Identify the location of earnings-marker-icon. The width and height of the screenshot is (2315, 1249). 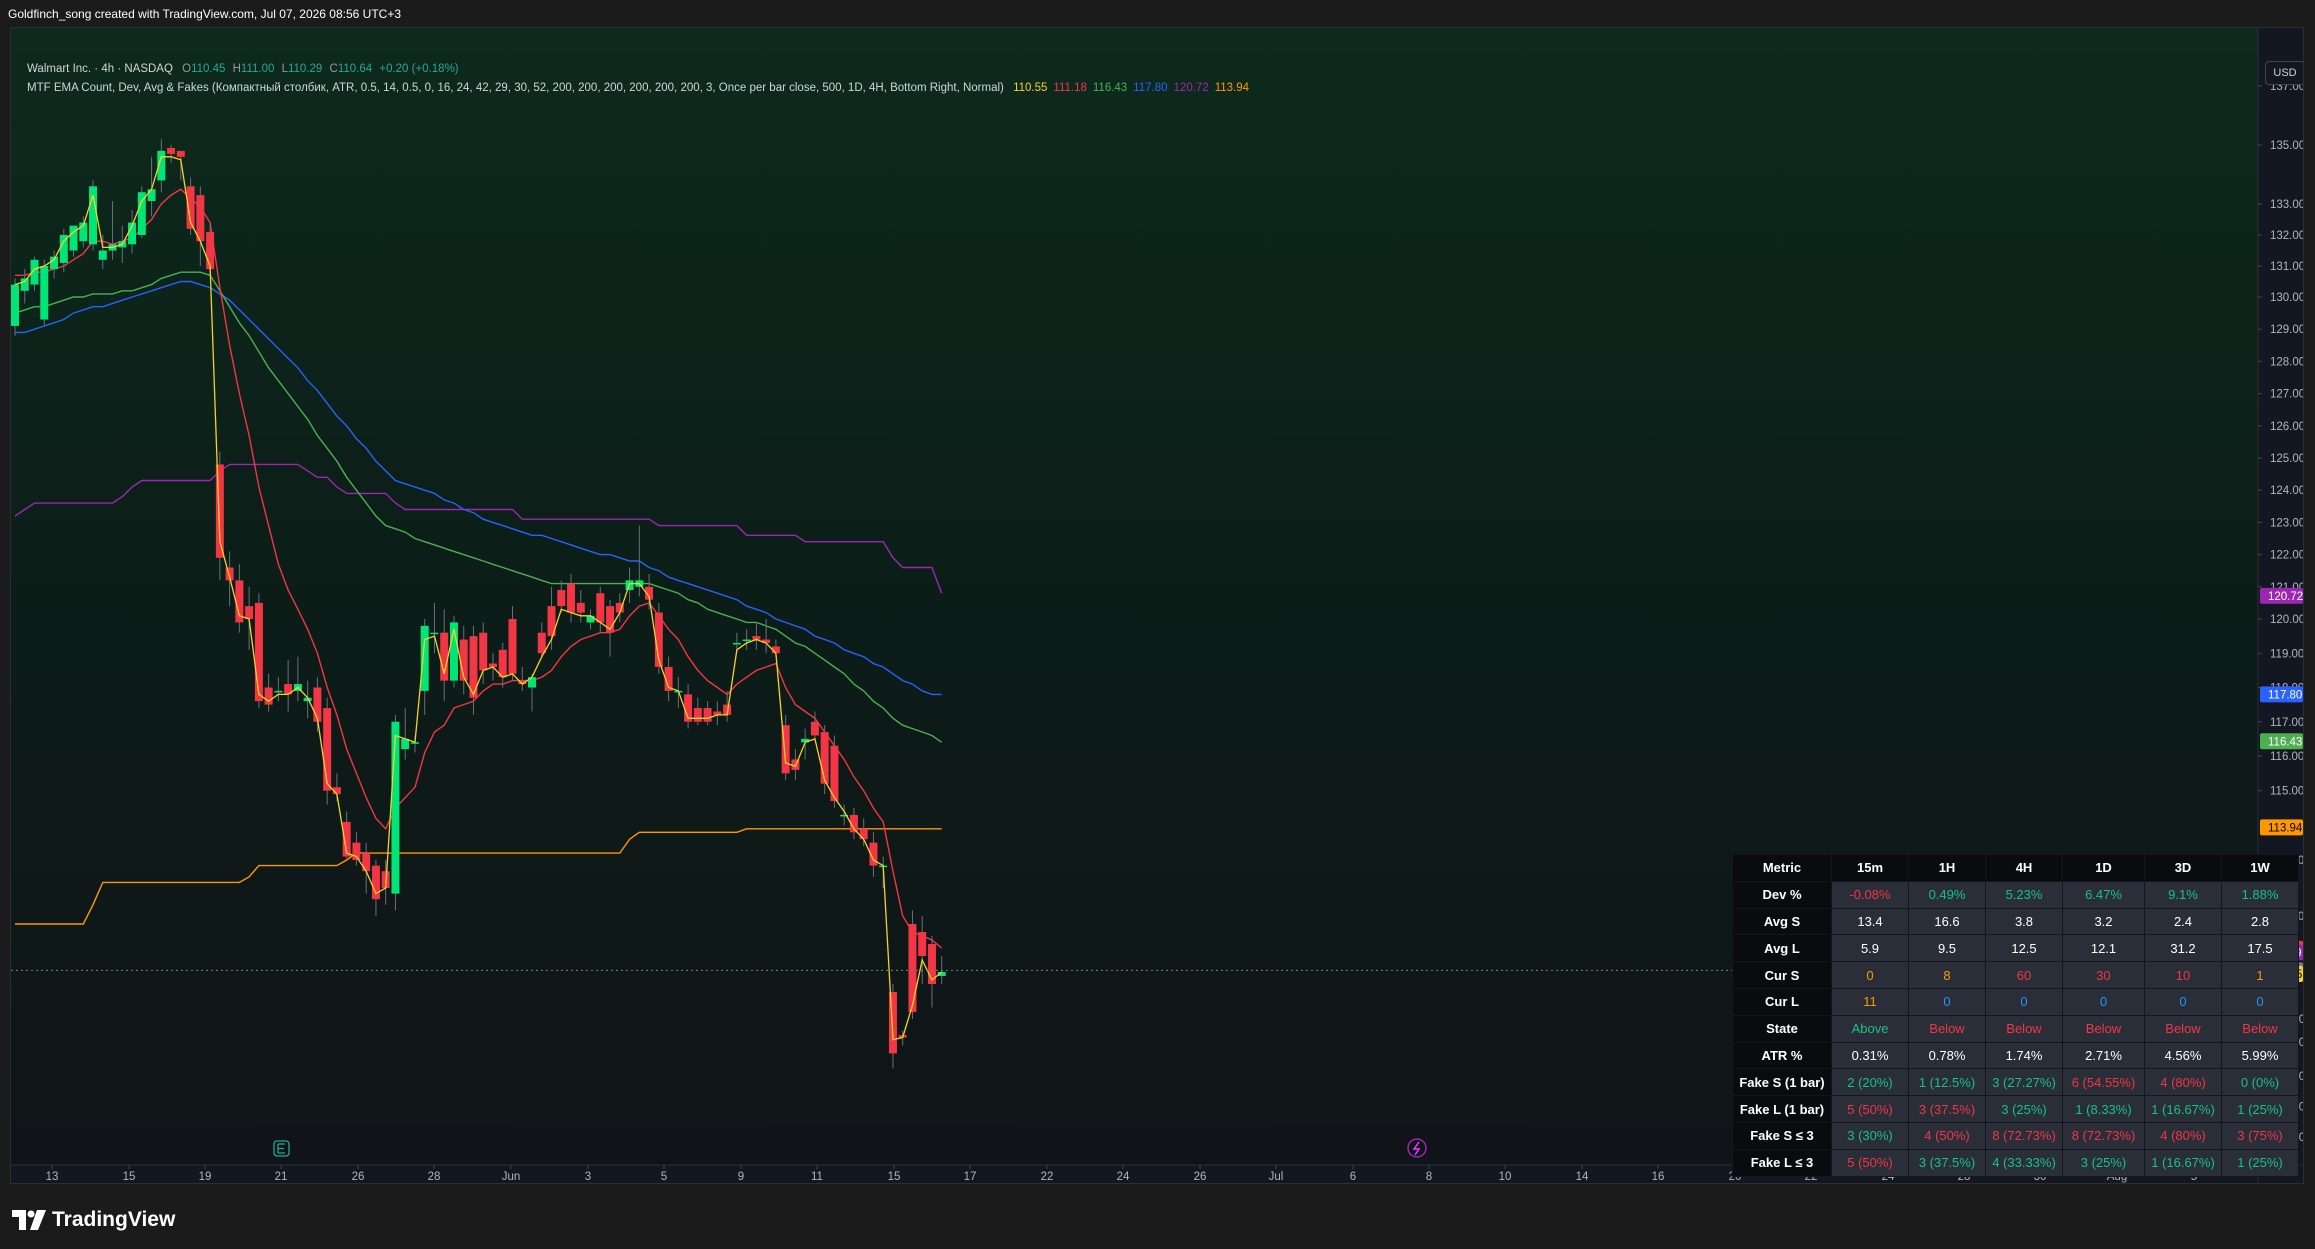
(281, 1148).